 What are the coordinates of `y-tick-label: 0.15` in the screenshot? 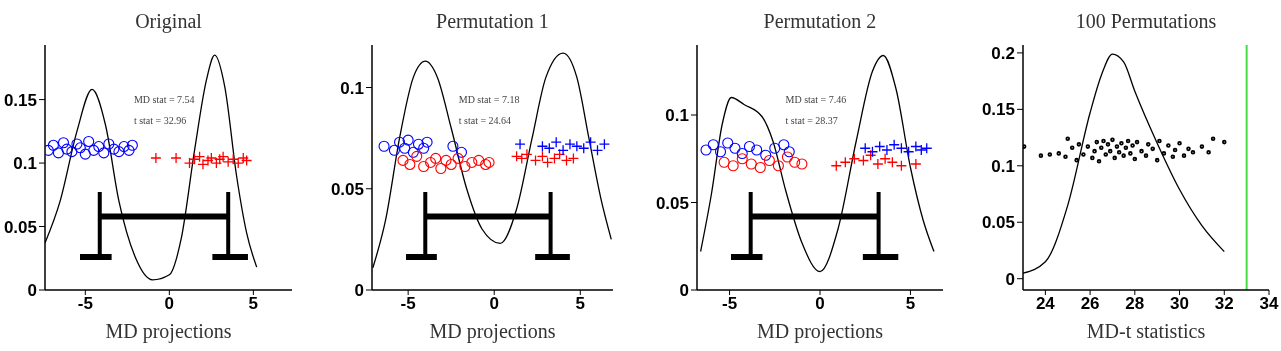 It's located at (20, 100).